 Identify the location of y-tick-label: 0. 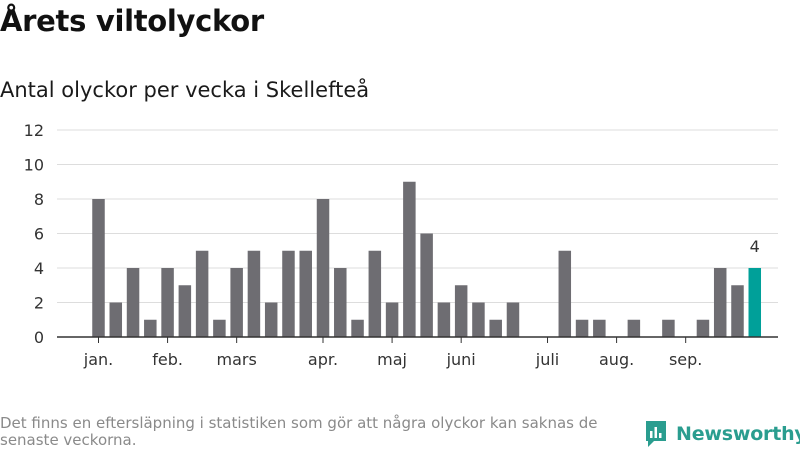
(39, 337).